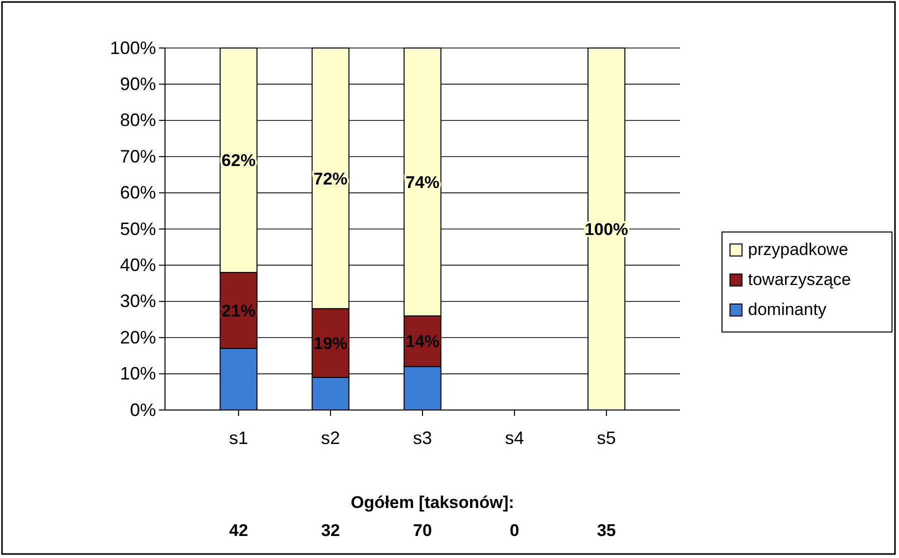  What do you see at coordinates (330, 438) in the screenshot?
I see `x-tick-label: s2` at bounding box center [330, 438].